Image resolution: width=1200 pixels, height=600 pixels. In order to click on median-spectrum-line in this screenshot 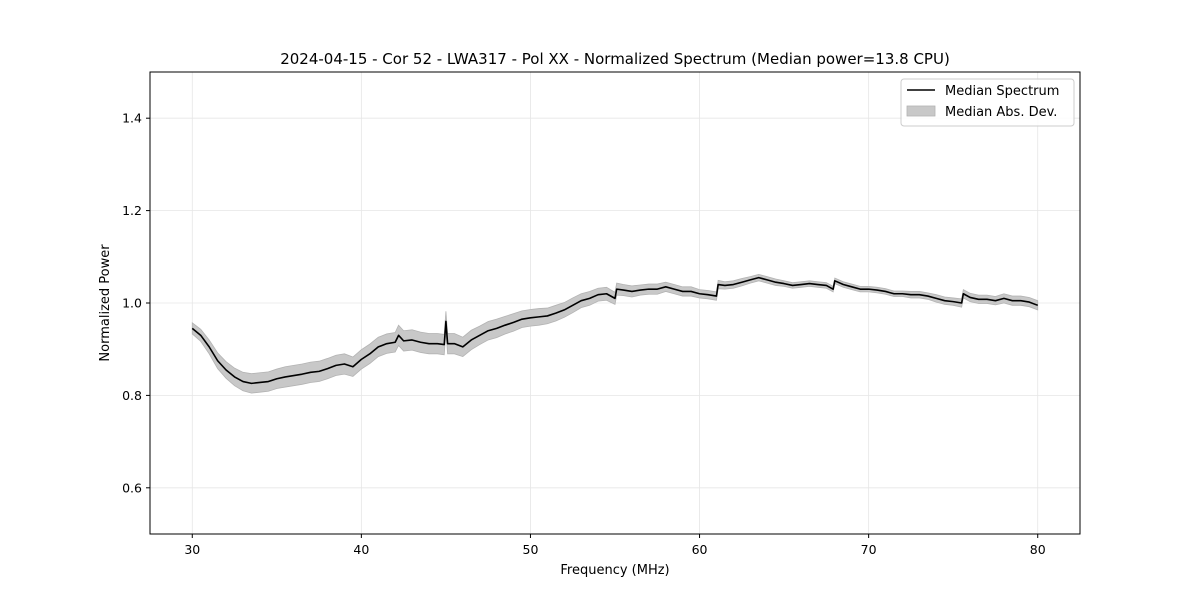, I will do `click(615, 330)`.